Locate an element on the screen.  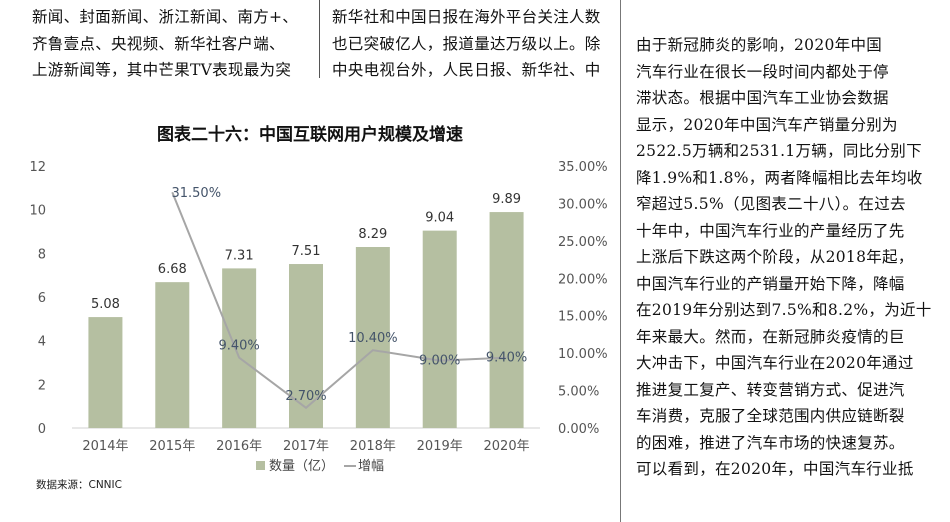
middle-column-line: 中央电视台外，人民日报、新华社、中 is located at coordinates (466, 70).